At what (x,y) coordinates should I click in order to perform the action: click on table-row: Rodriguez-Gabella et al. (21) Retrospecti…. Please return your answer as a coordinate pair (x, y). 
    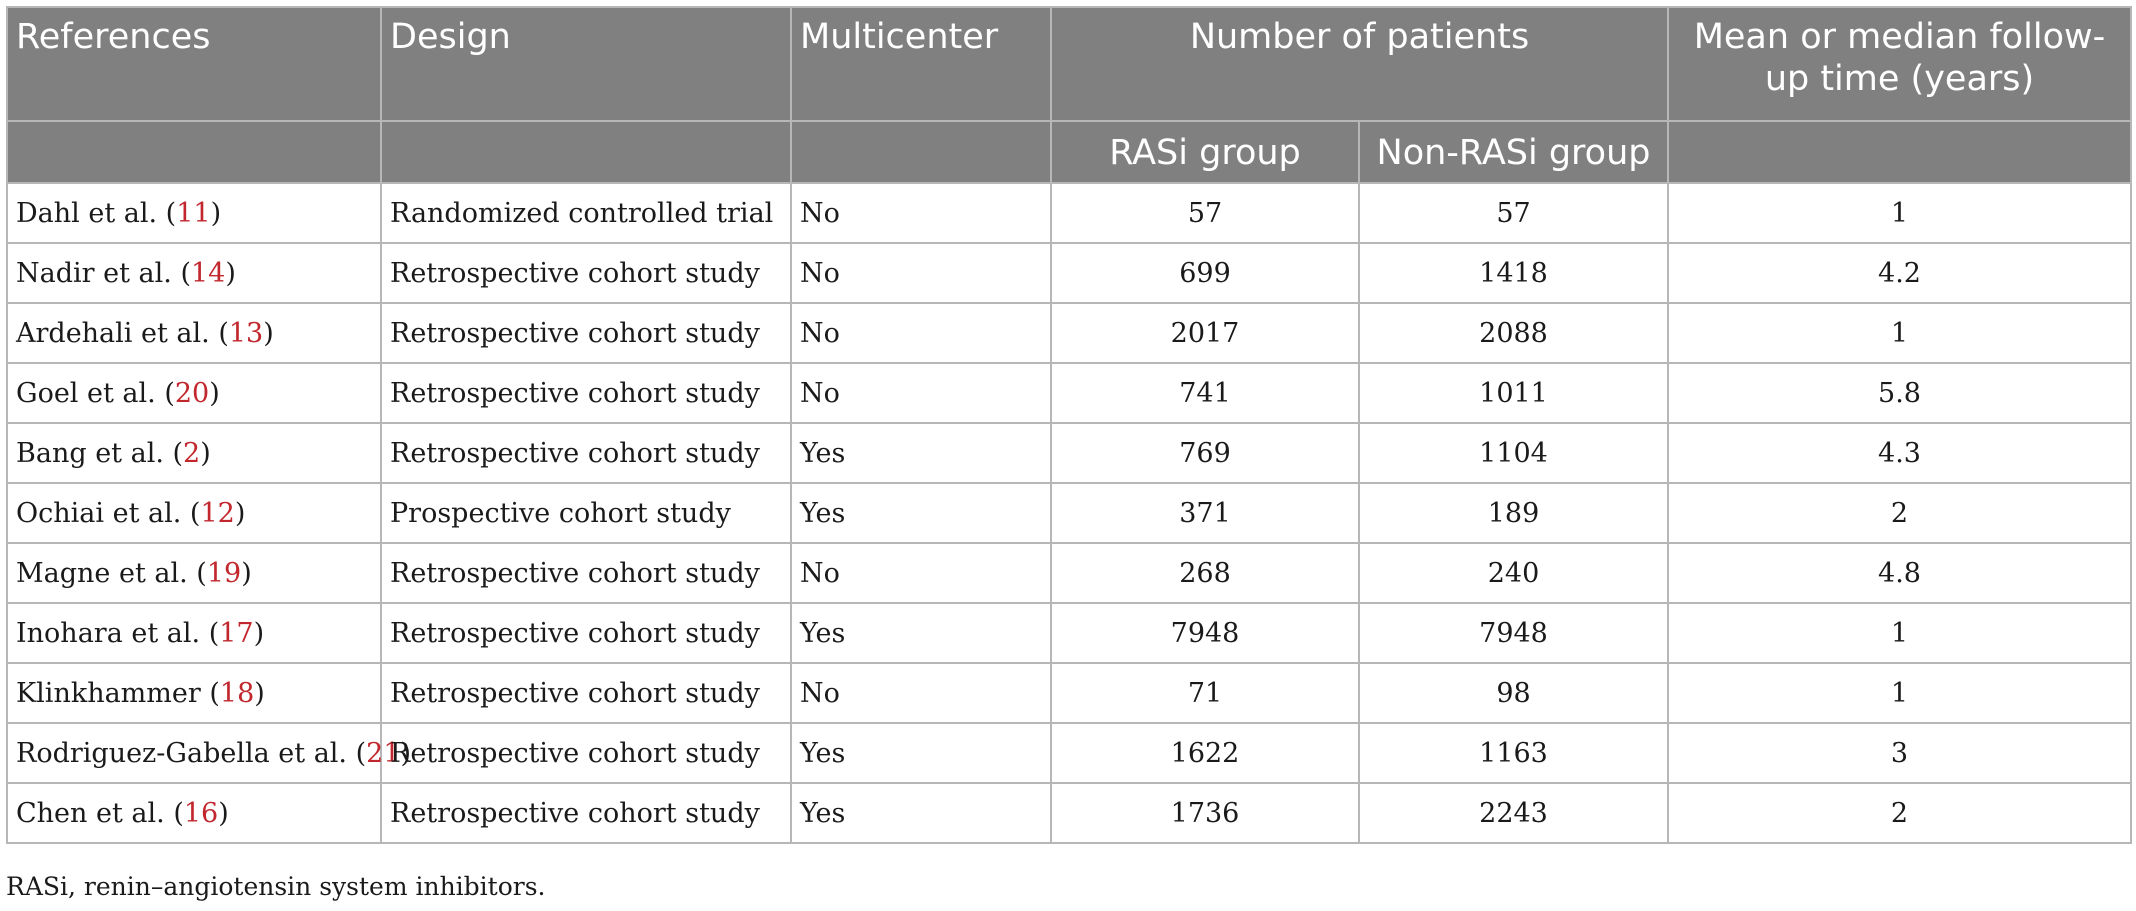
    Looking at the image, I should click on (1069, 753).